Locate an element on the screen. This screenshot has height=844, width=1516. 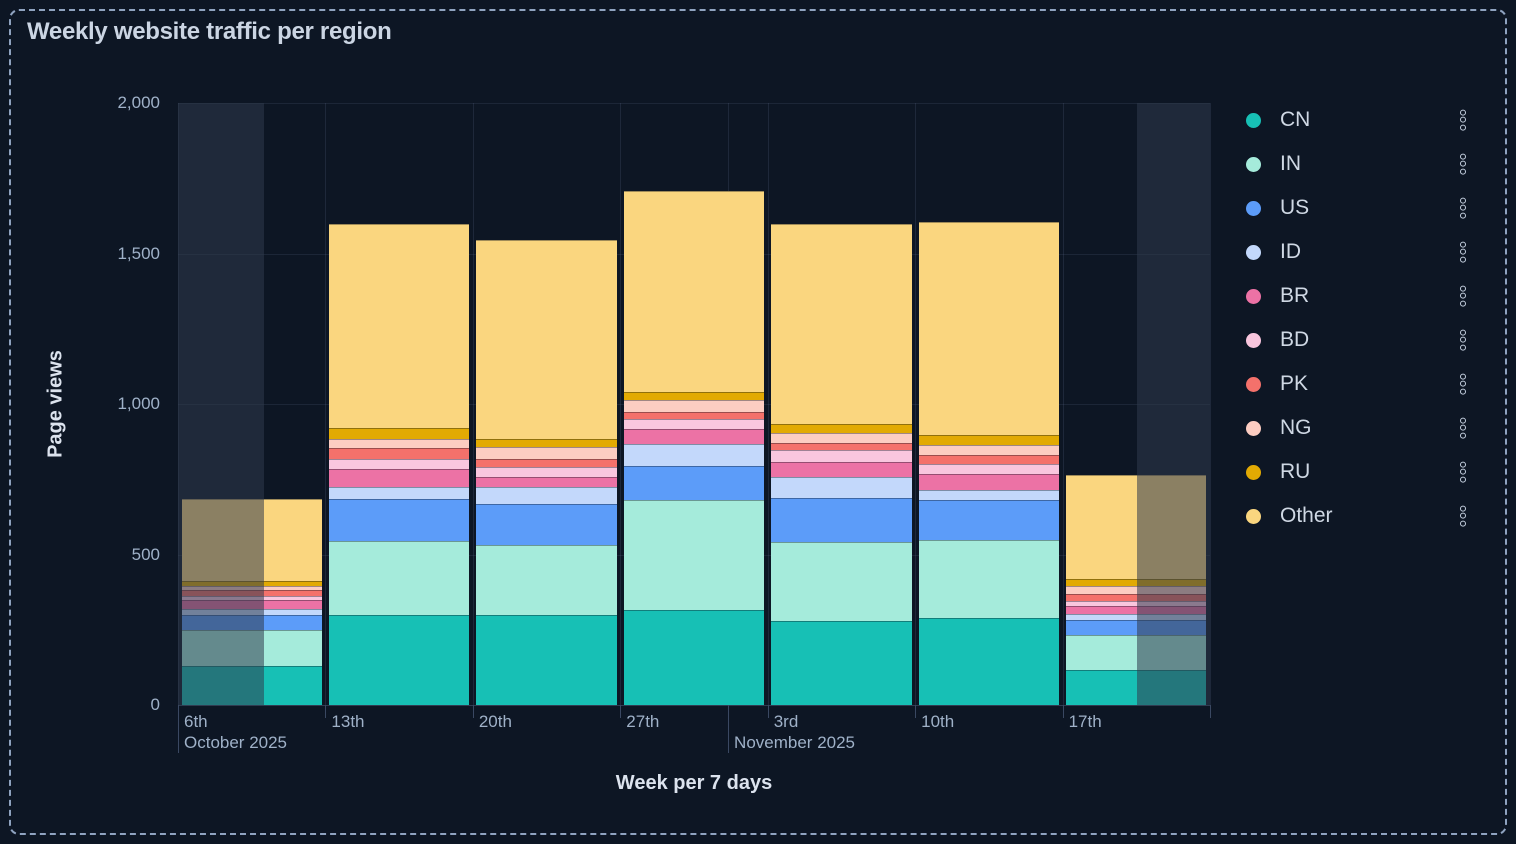
legend-item-ru: RU is located at coordinates (1354, 472).